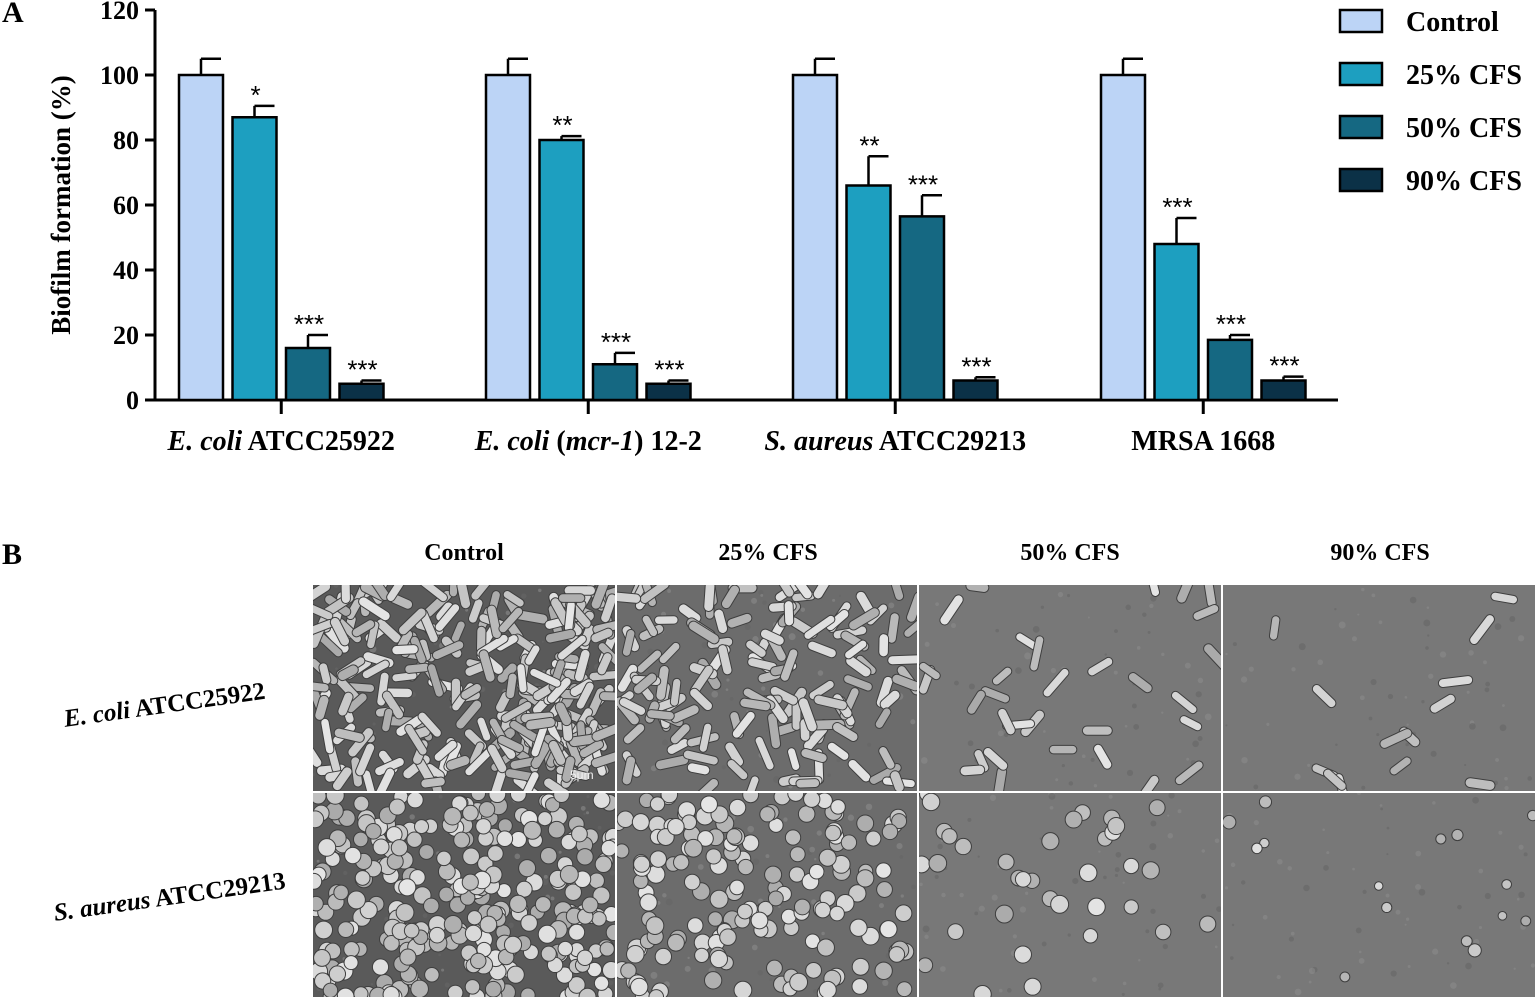 The width and height of the screenshot is (1535, 999). I want to click on sem-row-label-saureus: S. aureus ATCC29213, so click(169, 898).